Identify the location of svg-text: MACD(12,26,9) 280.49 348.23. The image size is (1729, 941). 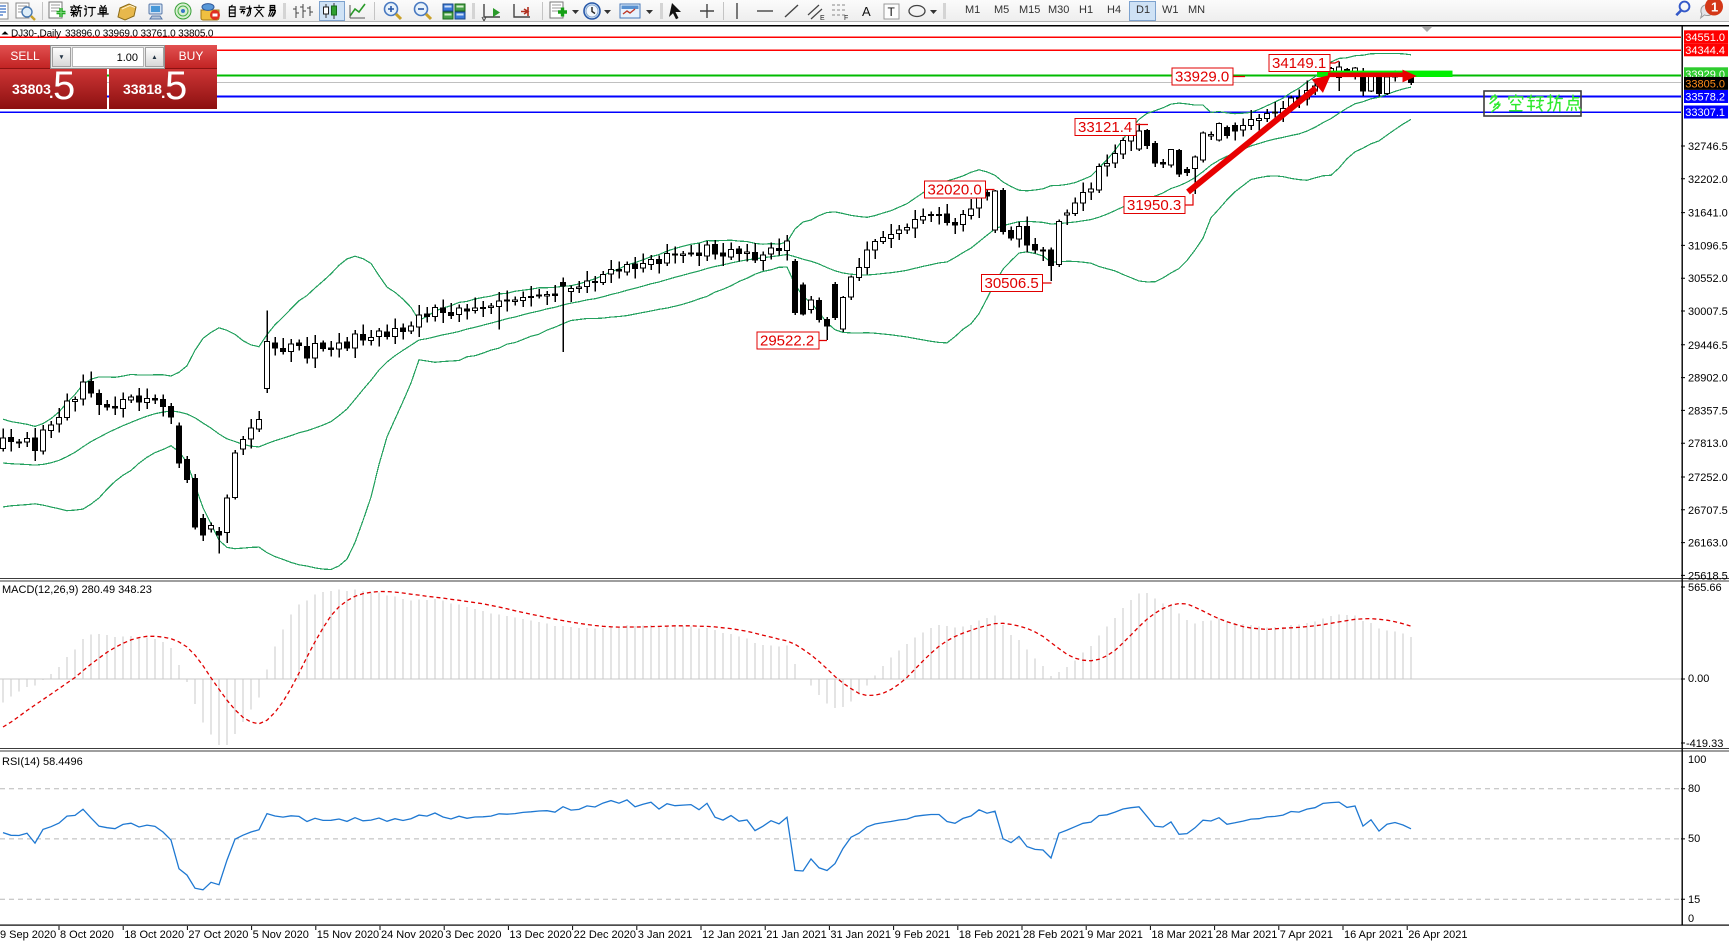
(77, 590).